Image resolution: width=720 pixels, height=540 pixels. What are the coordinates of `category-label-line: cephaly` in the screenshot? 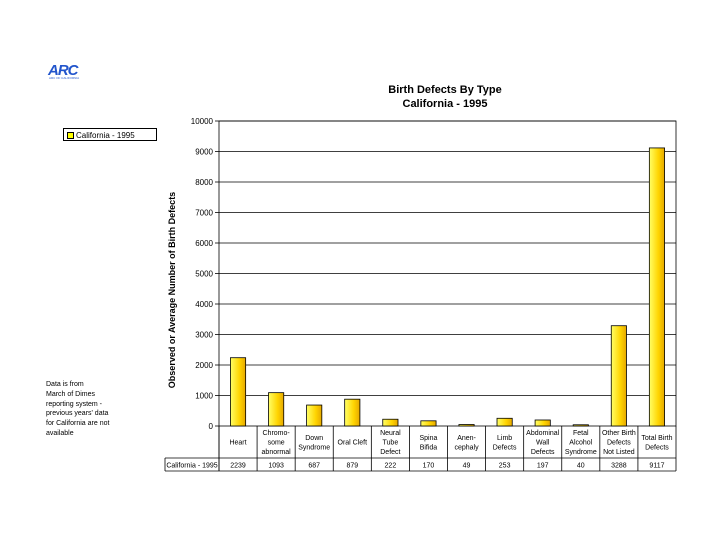 It's located at (466, 447).